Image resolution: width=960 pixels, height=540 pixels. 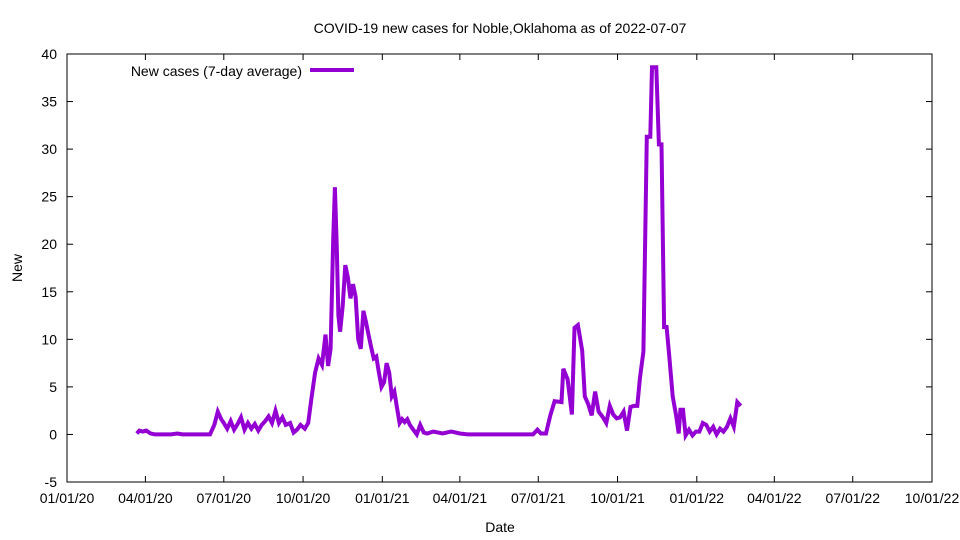 What do you see at coordinates (51, 482) in the screenshot?
I see `y-tick-label: -5` at bounding box center [51, 482].